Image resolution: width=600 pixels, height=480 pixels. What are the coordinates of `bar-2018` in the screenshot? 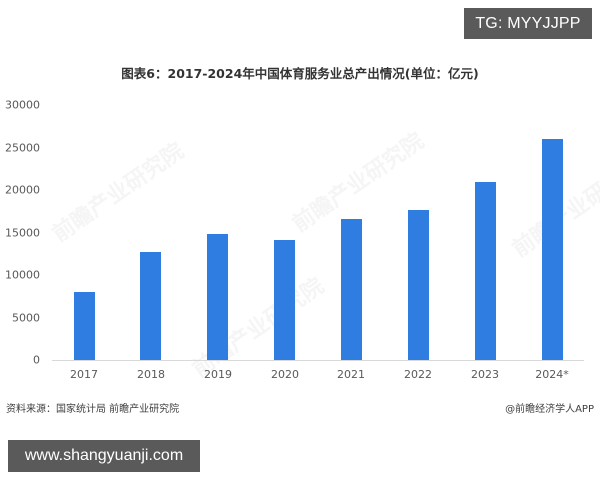 It's located at (151, 306).